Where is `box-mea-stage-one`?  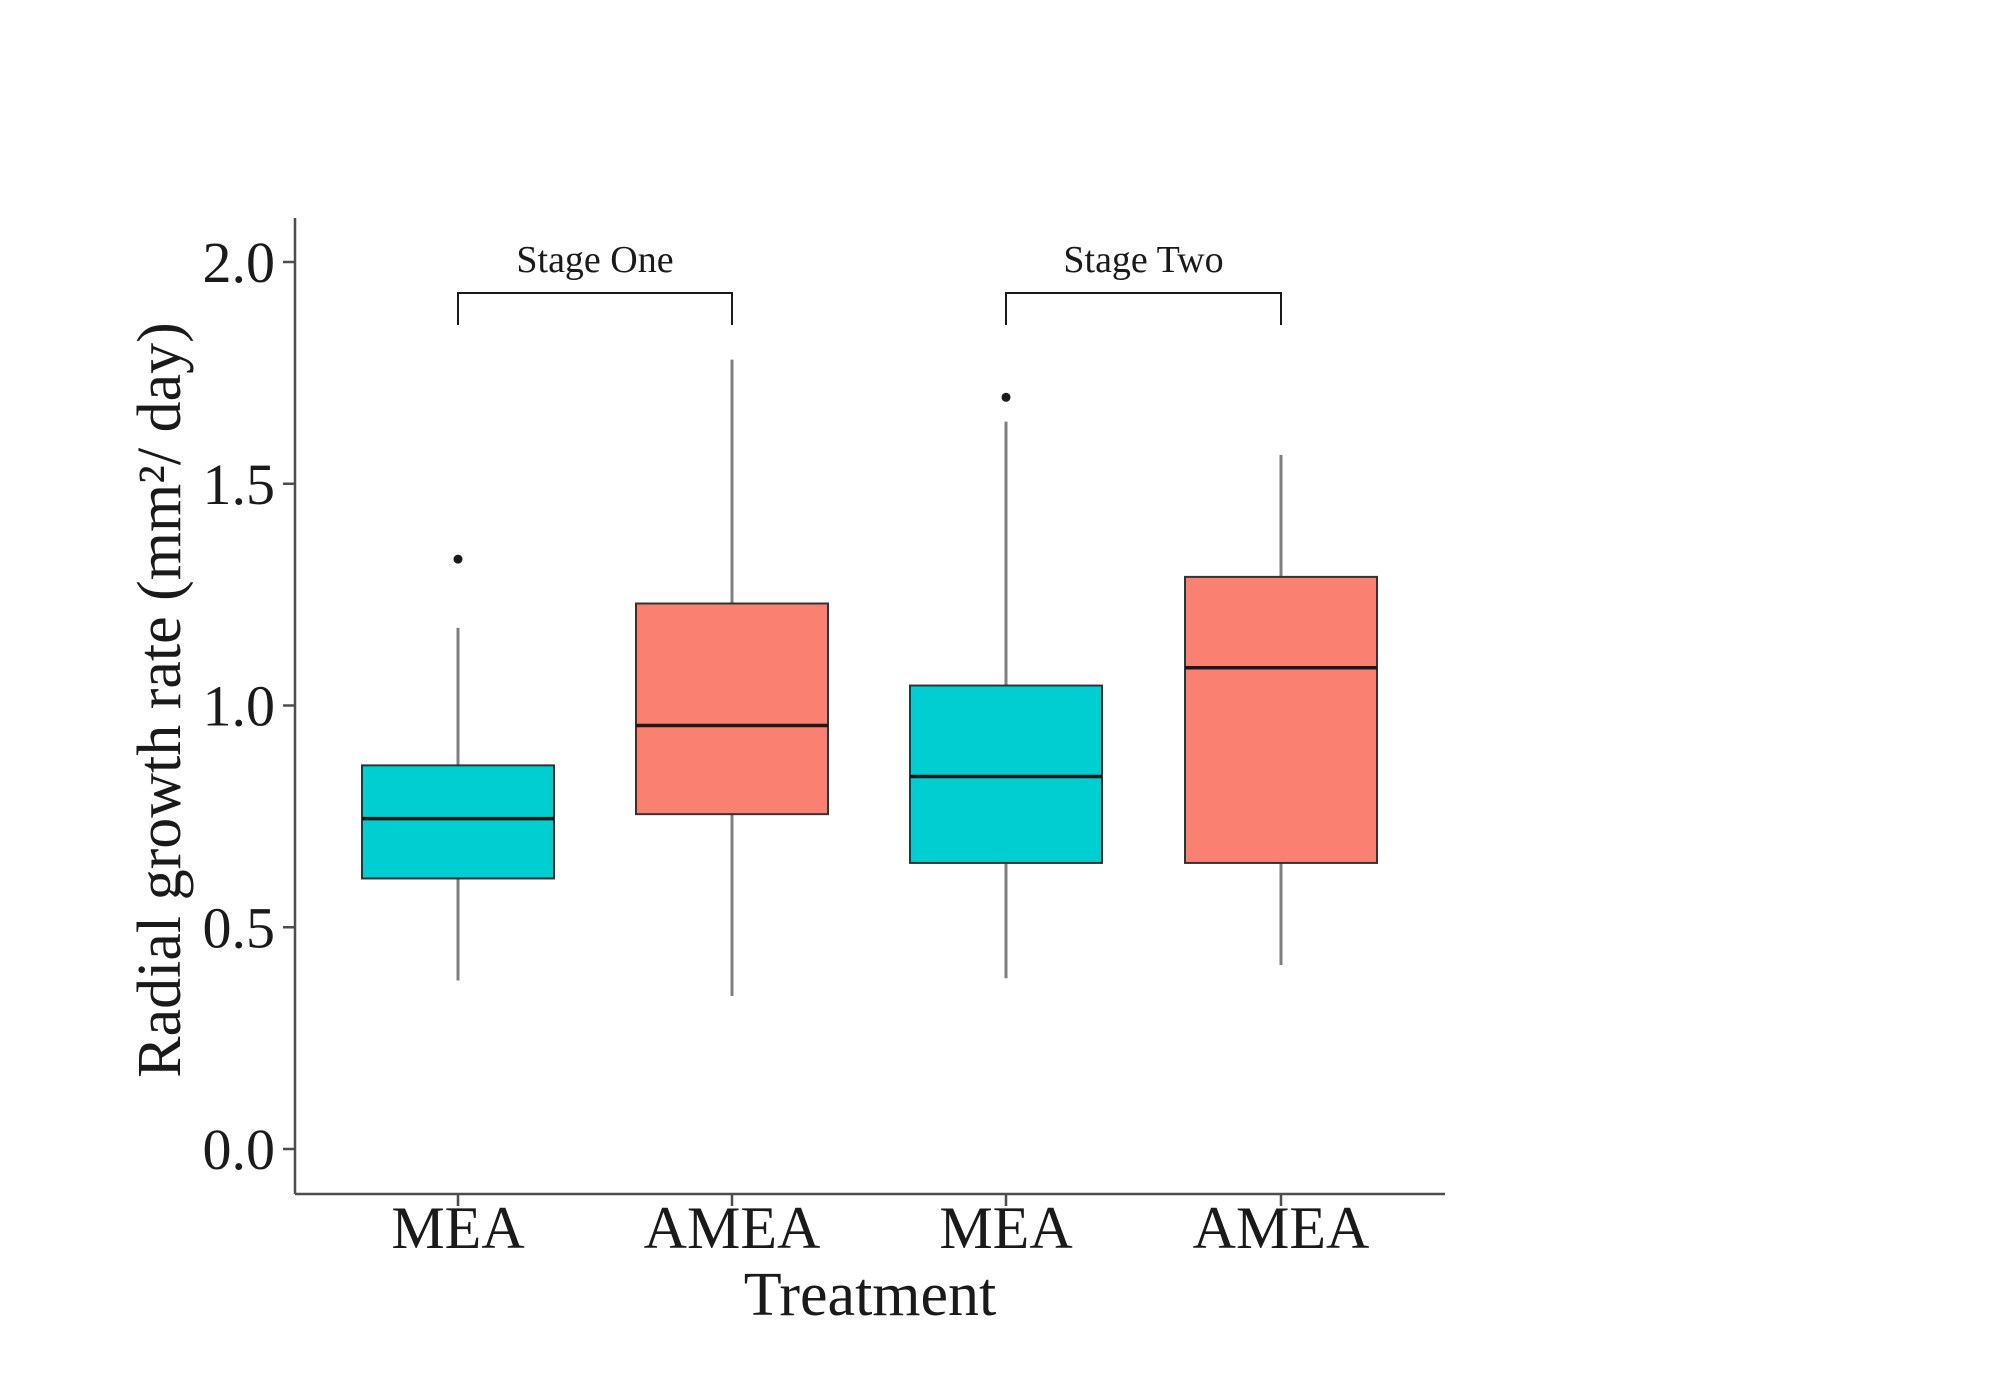 box-mea-stage-one is located at coordinates (458, 767).